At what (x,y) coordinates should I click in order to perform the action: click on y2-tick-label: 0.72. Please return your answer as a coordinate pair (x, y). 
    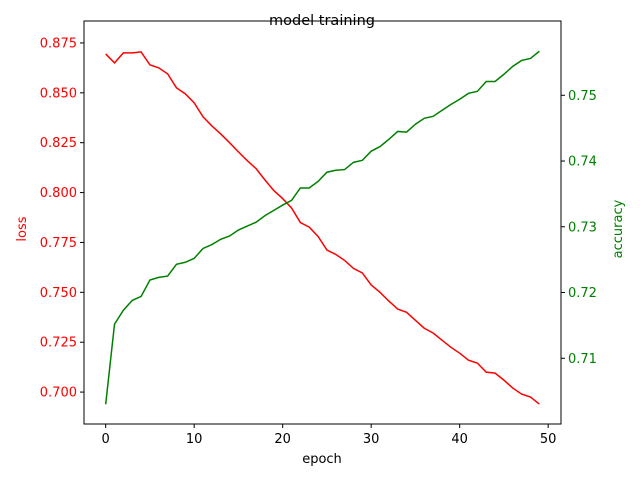
    Looking at the image, I should click on (582, 293).